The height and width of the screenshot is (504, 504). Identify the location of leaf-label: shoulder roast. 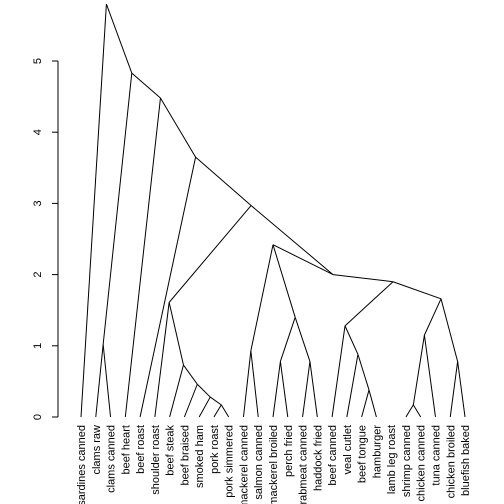
(156, 460).